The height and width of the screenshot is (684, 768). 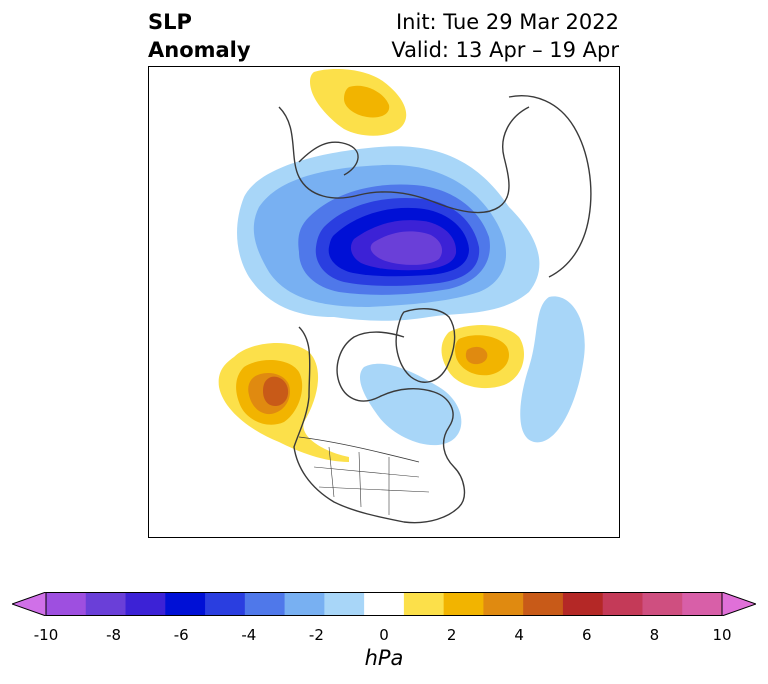 What do you see at coordinates (359, 449) in the screenshot?
I see `border-us-canada` at bounding box center [359, 449].